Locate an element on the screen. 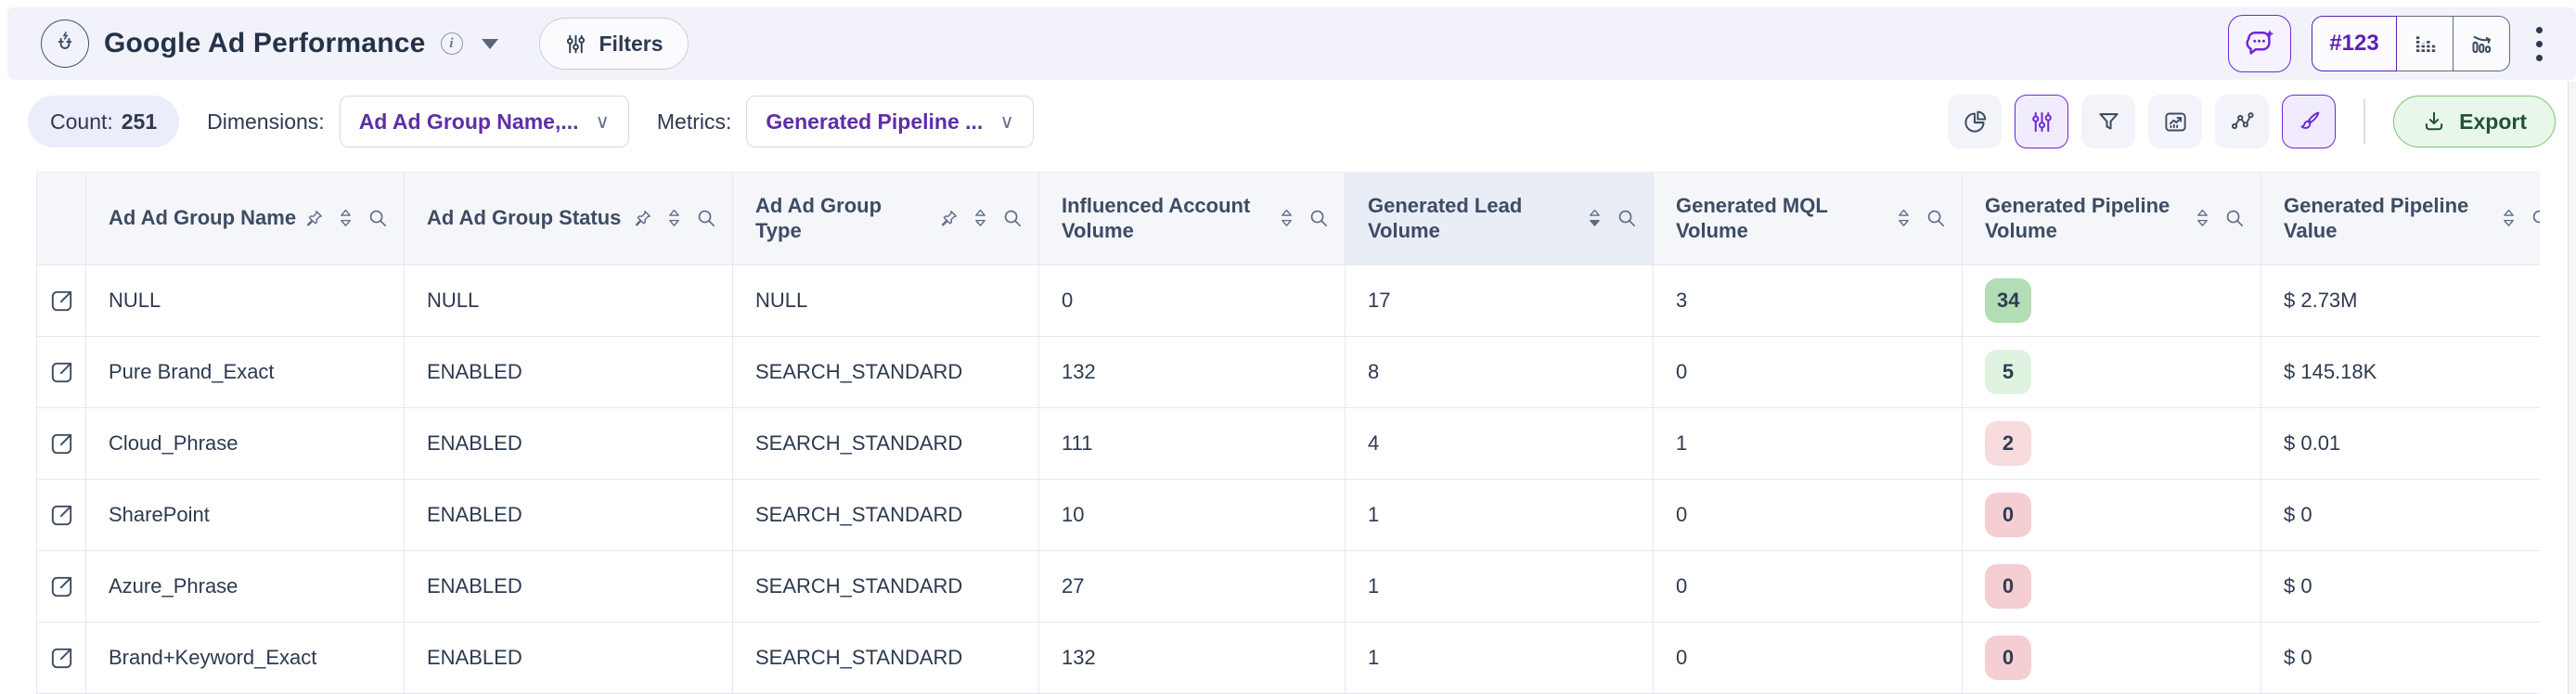  funnel-icon is located at coordinates (2108, 122).